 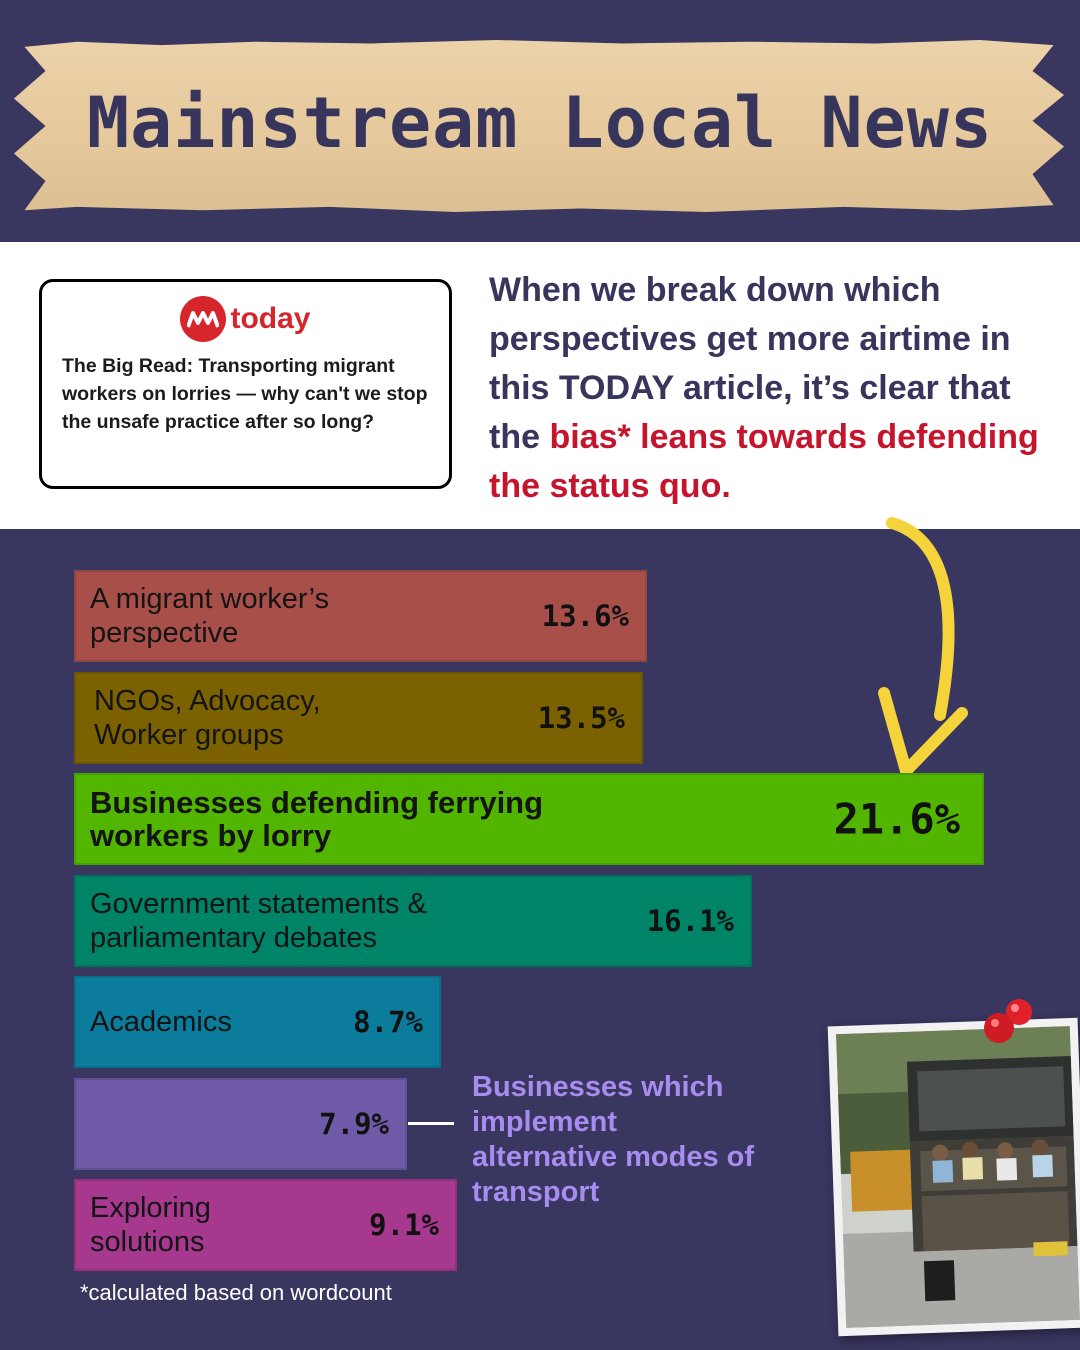 I want to click on lorry-photo, so click(x=953, y=1177).